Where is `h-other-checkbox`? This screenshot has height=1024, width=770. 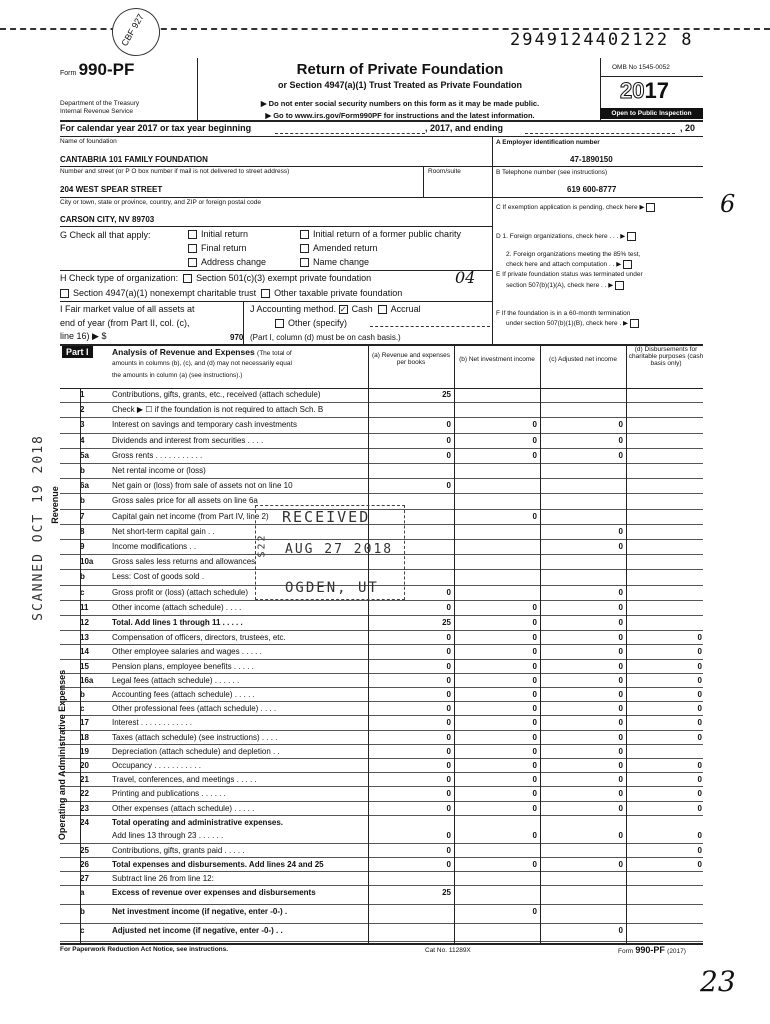 h-other-checkbox is located at coordinates (266, 294).